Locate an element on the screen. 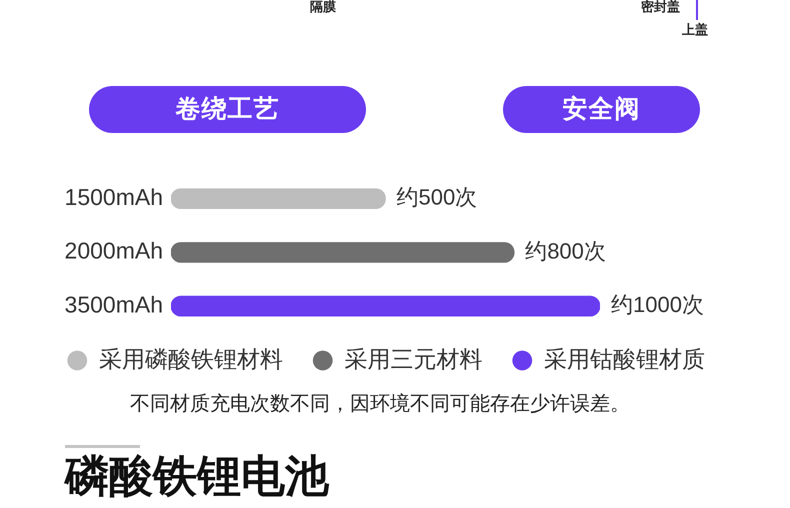 Image resolution: width=790 pixels, height=508 pixels. pill-badge: 安全阀 is located at coordinates (601, 109).